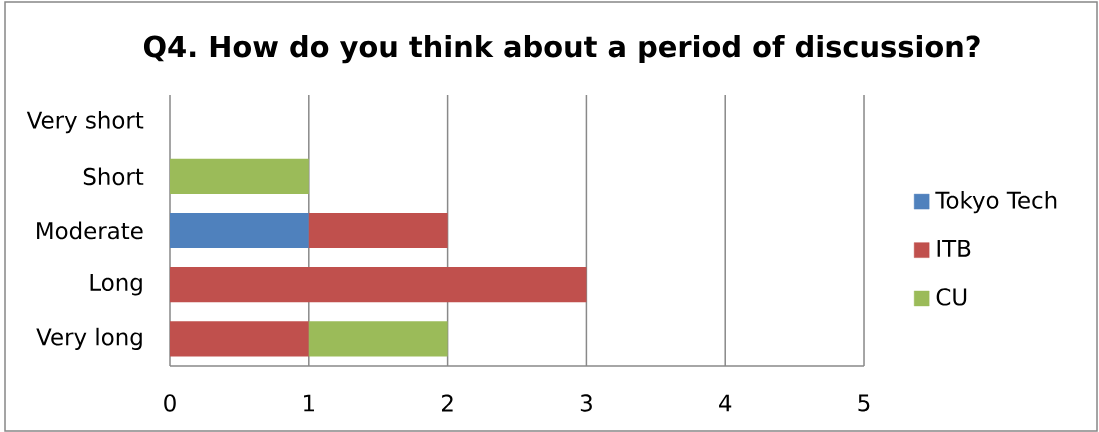 This screenshot has height=432, width=1099. I want to click on x-tick-label: 5, so click(864, 403).